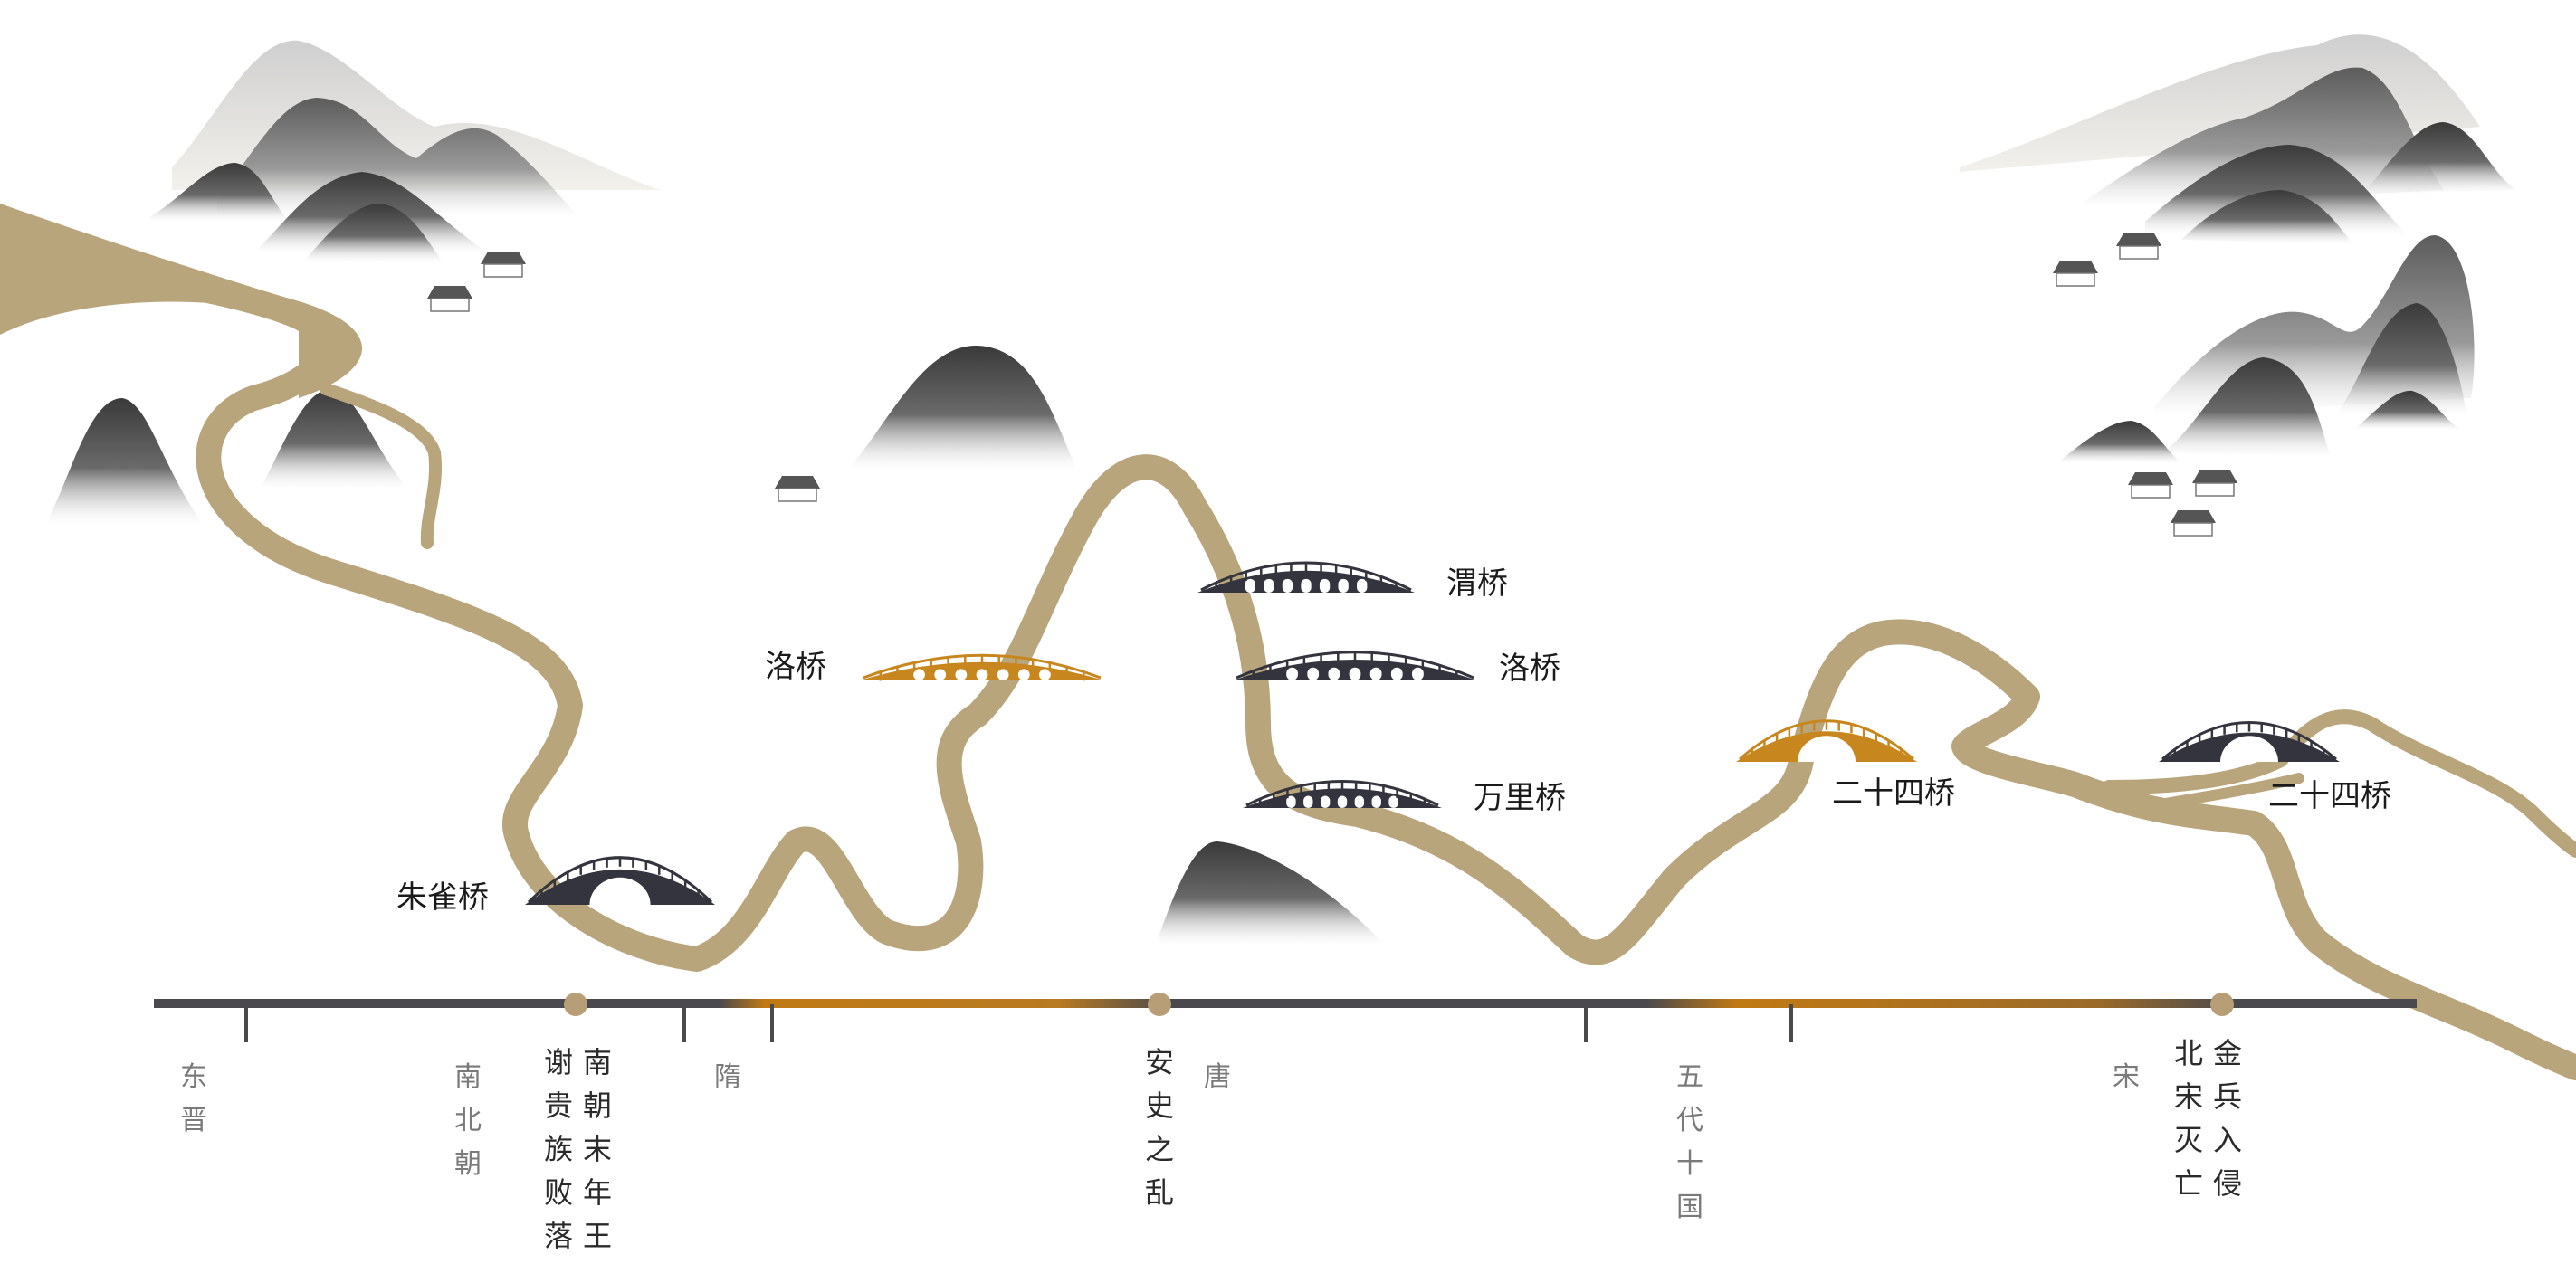 This screenshot has width=2576, height=1264. Describe the element at coordinates (1477, 583) in the screenshot. I see `bridge-label-wei: 渭桥` at that location.